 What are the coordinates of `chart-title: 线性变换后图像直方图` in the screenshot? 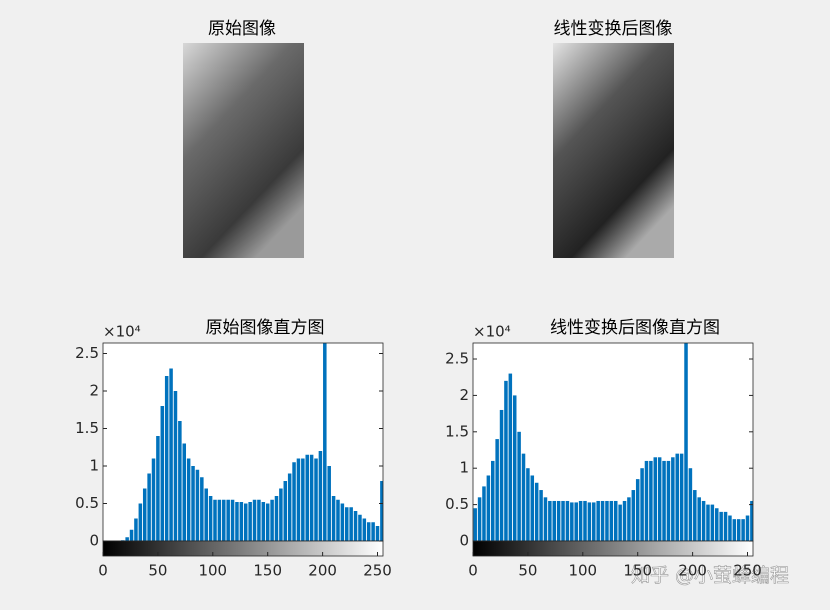 It's located at (635, 328).